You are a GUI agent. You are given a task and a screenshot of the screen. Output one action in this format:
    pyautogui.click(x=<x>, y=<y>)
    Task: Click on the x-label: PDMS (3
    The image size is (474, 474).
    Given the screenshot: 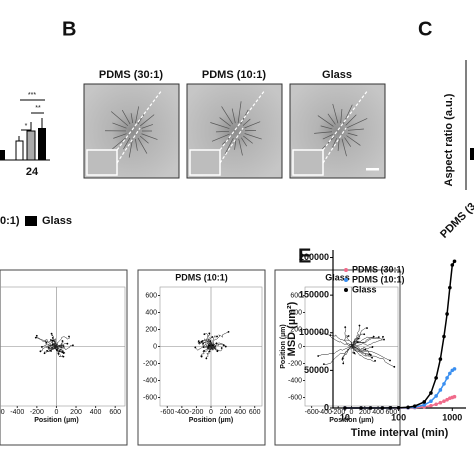 What is the action you would take?
    pyautogui.click(x=456, y=221)
    